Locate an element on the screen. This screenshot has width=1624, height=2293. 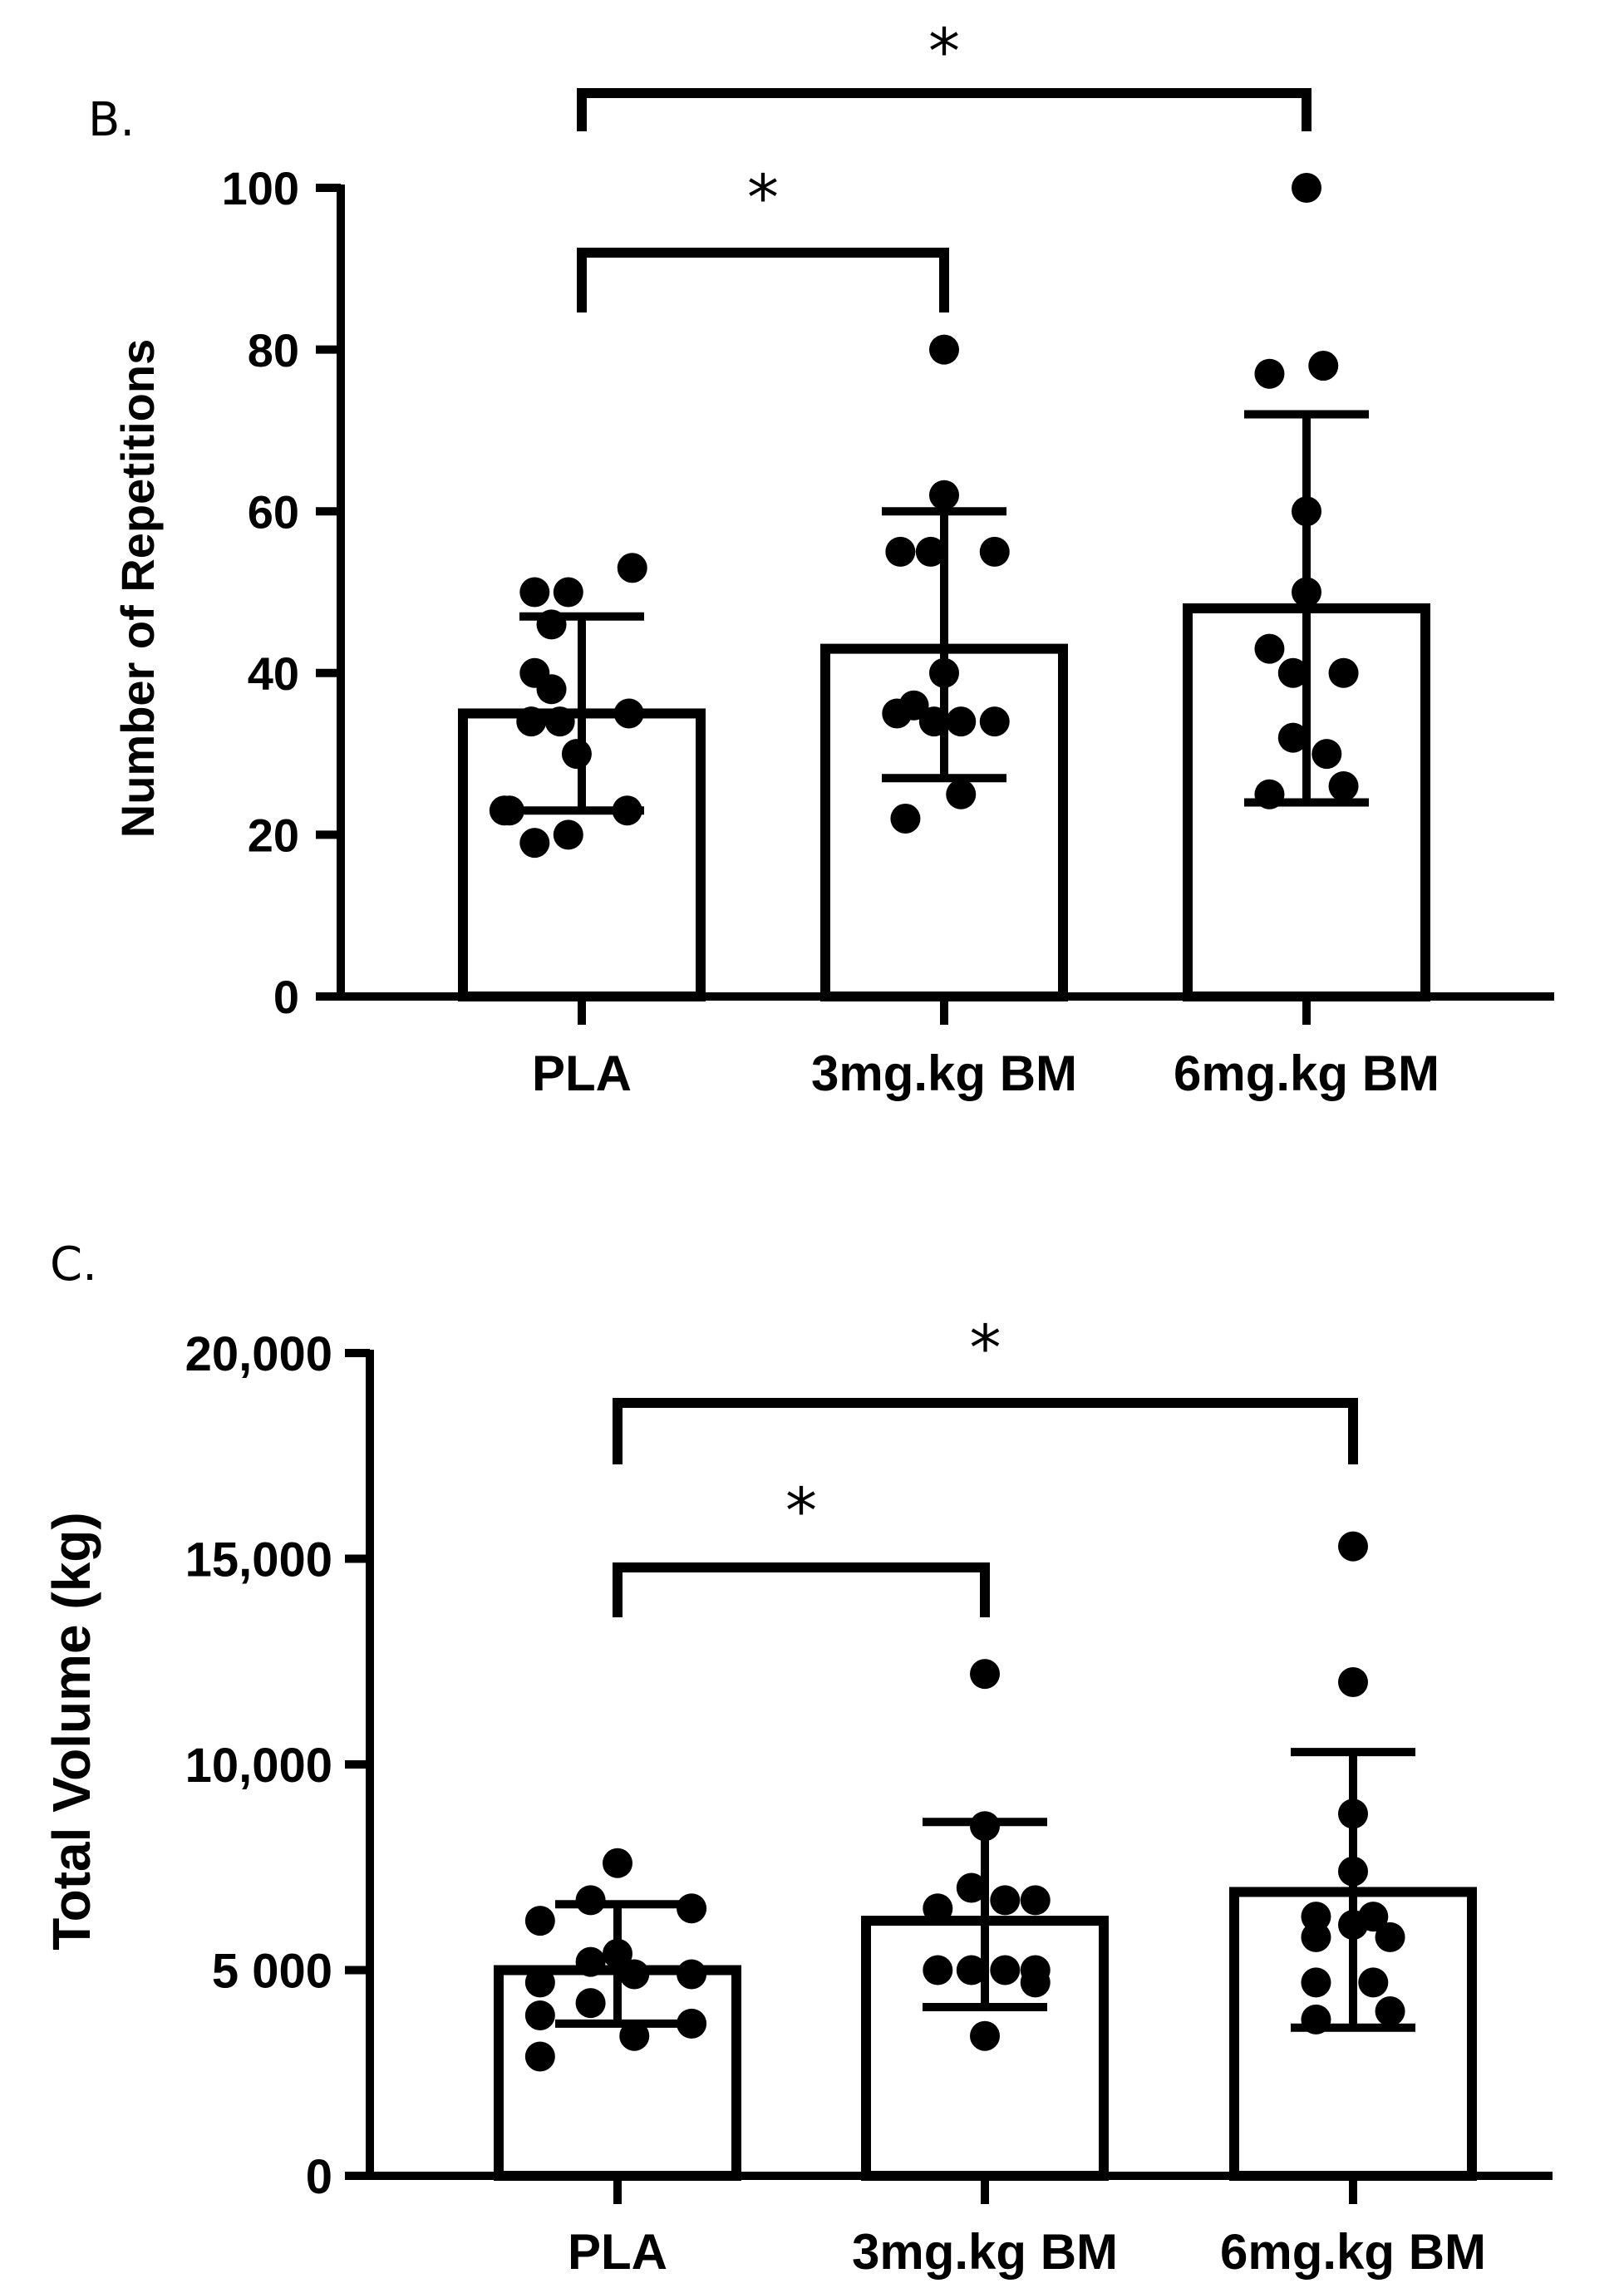
y-tick-label: 20 is located at coordinates (273, 835).